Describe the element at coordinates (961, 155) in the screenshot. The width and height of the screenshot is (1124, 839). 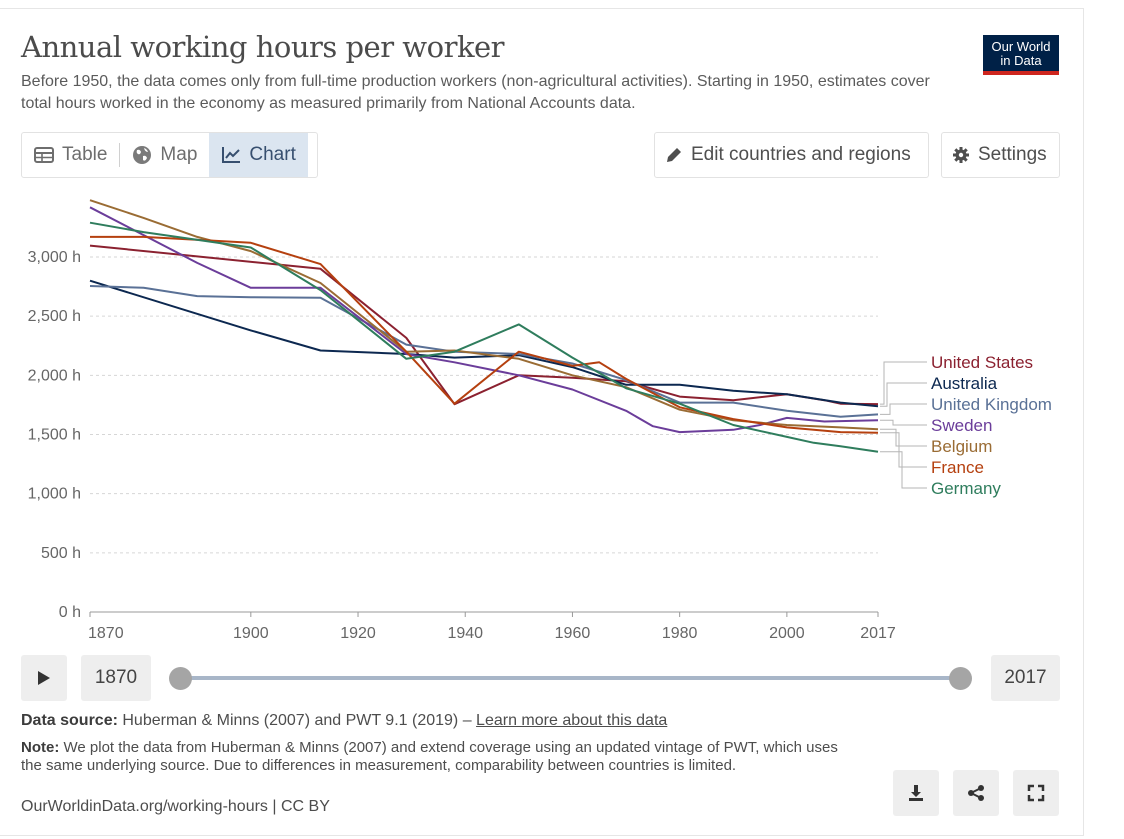
I see `gear-icon` at that location.